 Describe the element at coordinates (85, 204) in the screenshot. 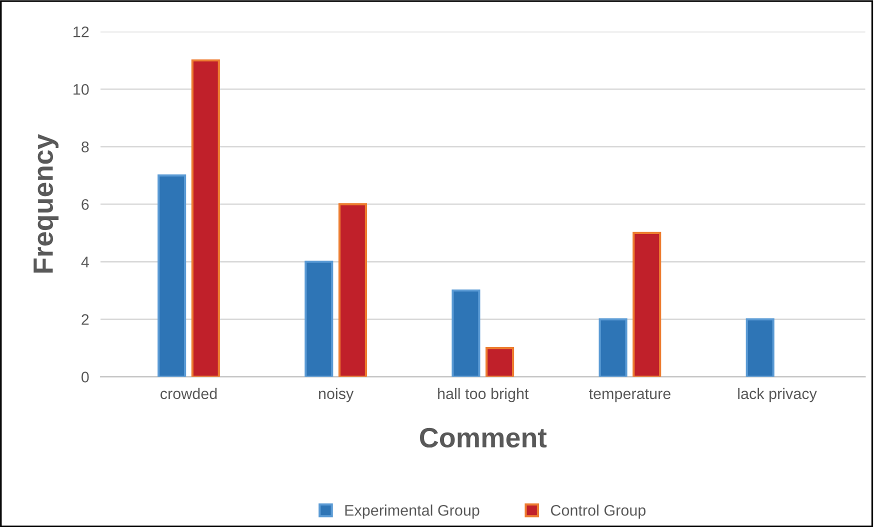

I see `y-tick-label: 6` at that location.